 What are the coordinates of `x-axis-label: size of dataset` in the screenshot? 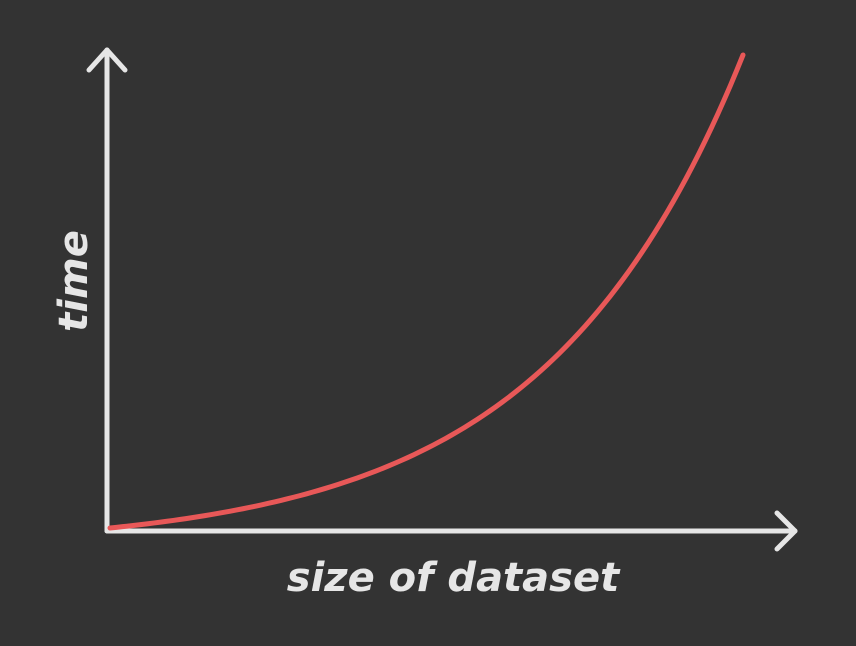 It's located at (454, 578).